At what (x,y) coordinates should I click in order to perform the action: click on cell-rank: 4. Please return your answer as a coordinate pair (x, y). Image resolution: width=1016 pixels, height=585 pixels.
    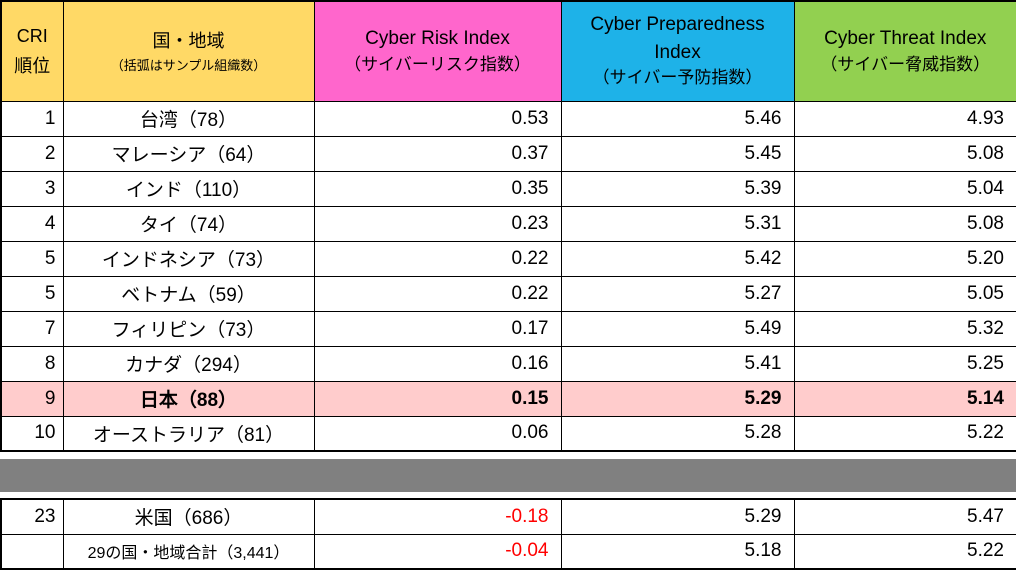
    Looking at the image, I should click on (32, 223).